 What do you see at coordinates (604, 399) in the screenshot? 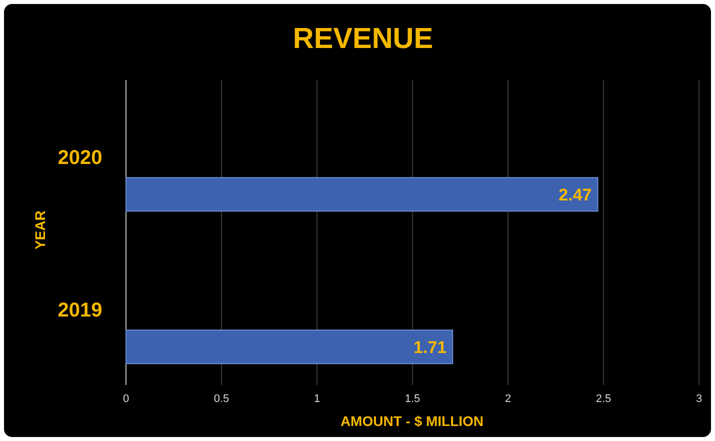
I see `x-tick-label: 2.5` at bounding box center [604, 399].